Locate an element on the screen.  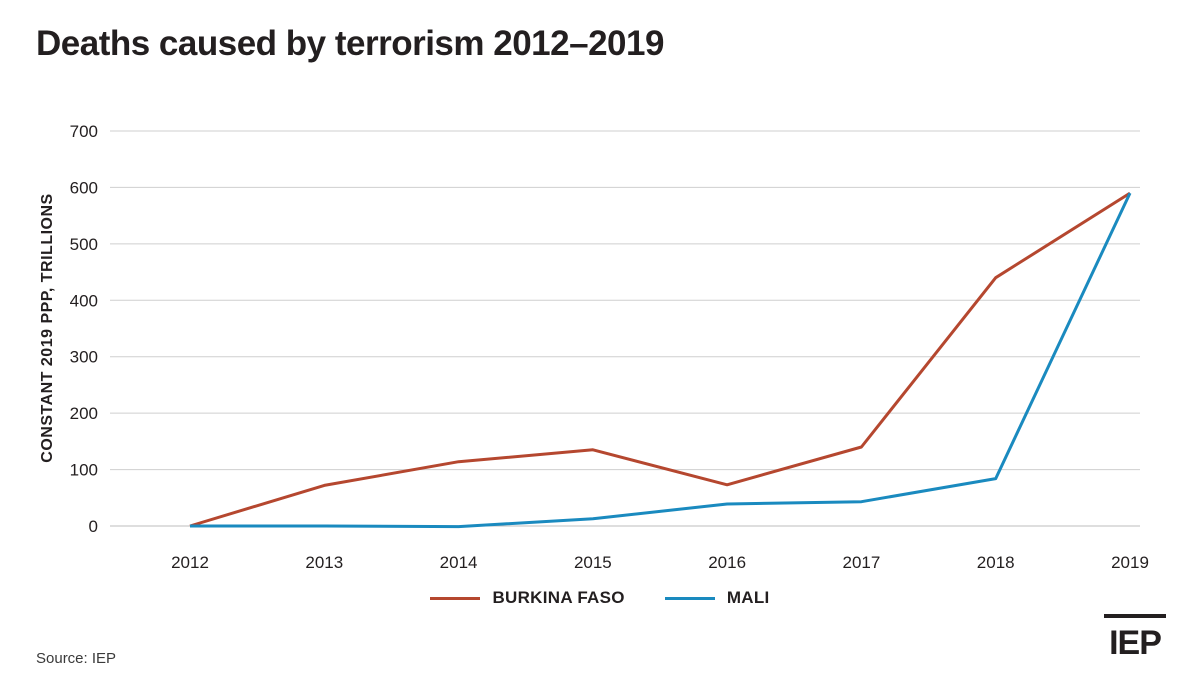
legend-item-burkina-faso: BURKINA FASO is located at coordinates (527, 598).